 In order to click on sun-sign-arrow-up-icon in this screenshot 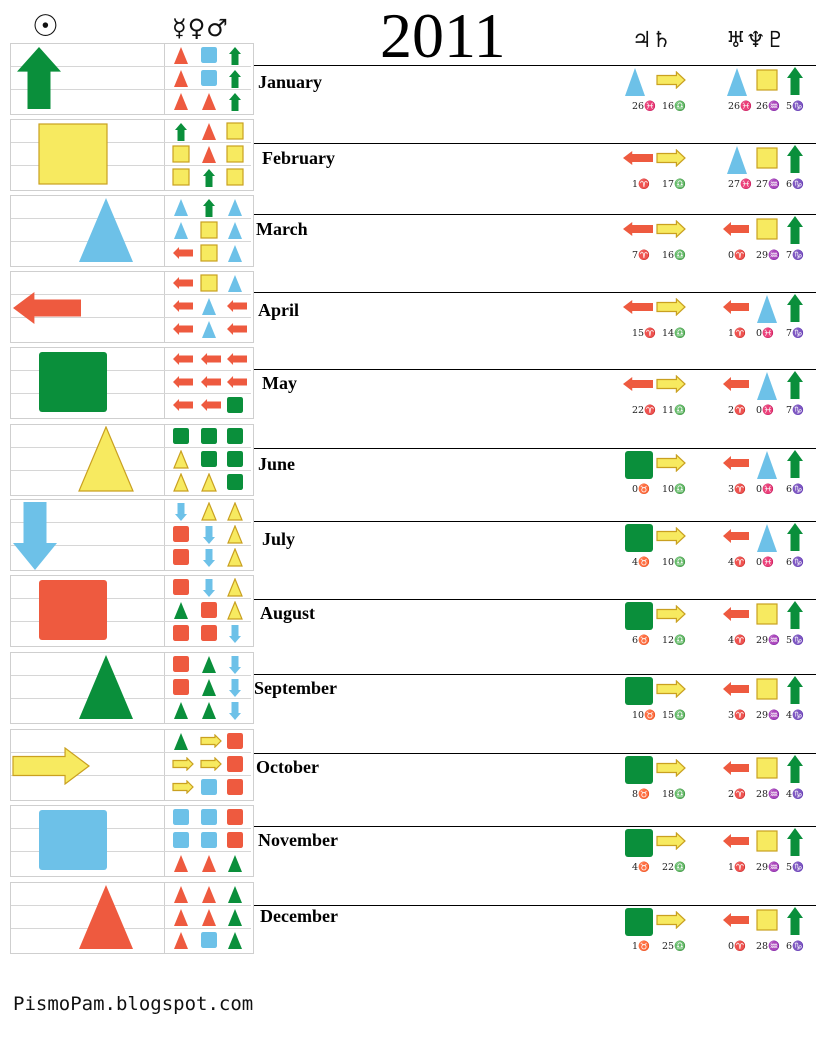, I will do `click(39, 78)`.